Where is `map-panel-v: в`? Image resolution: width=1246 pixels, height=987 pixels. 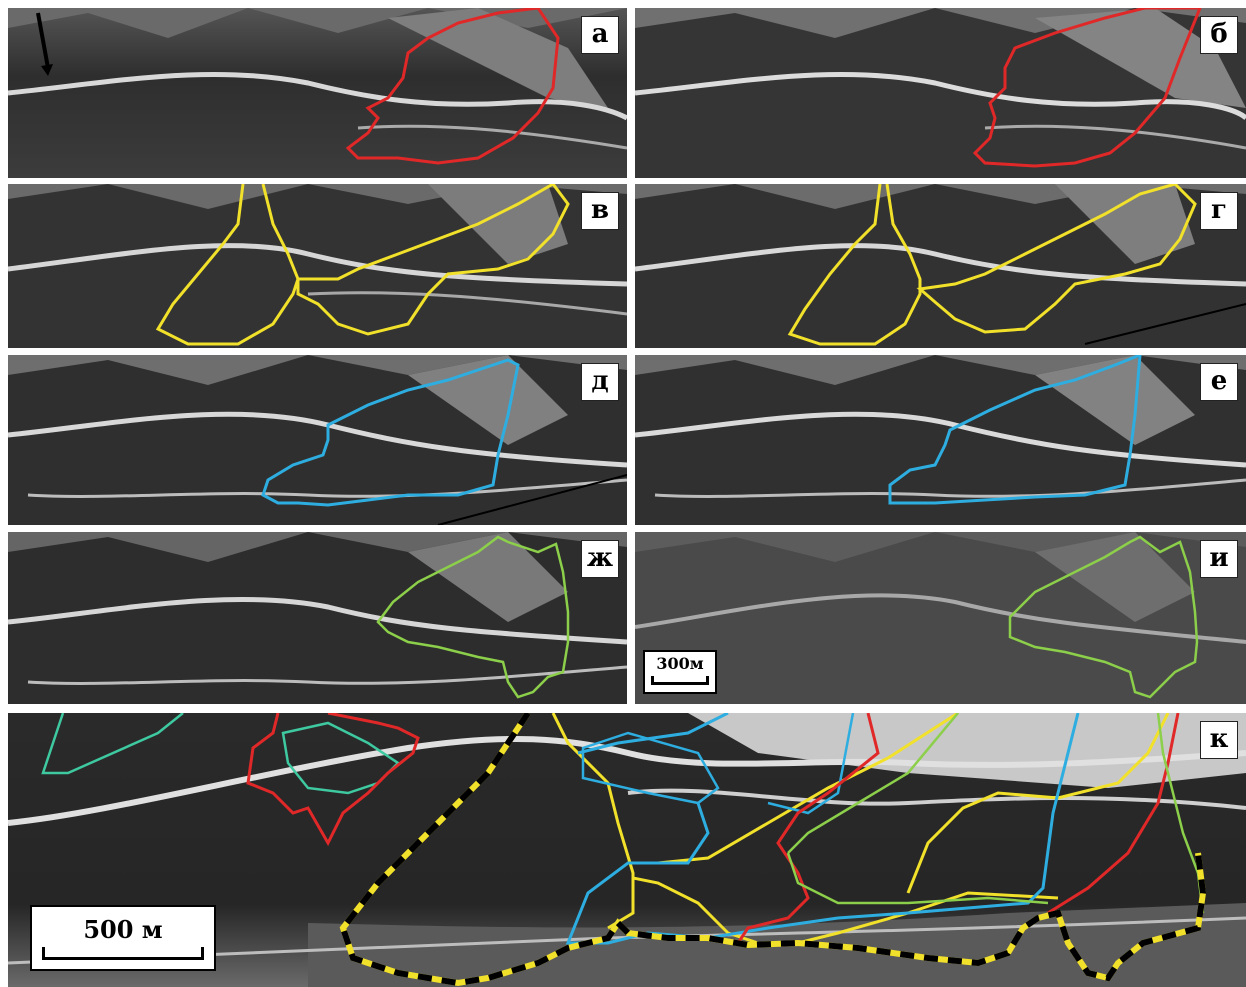 map-panel-v: в is located at coordinates (317, 266).